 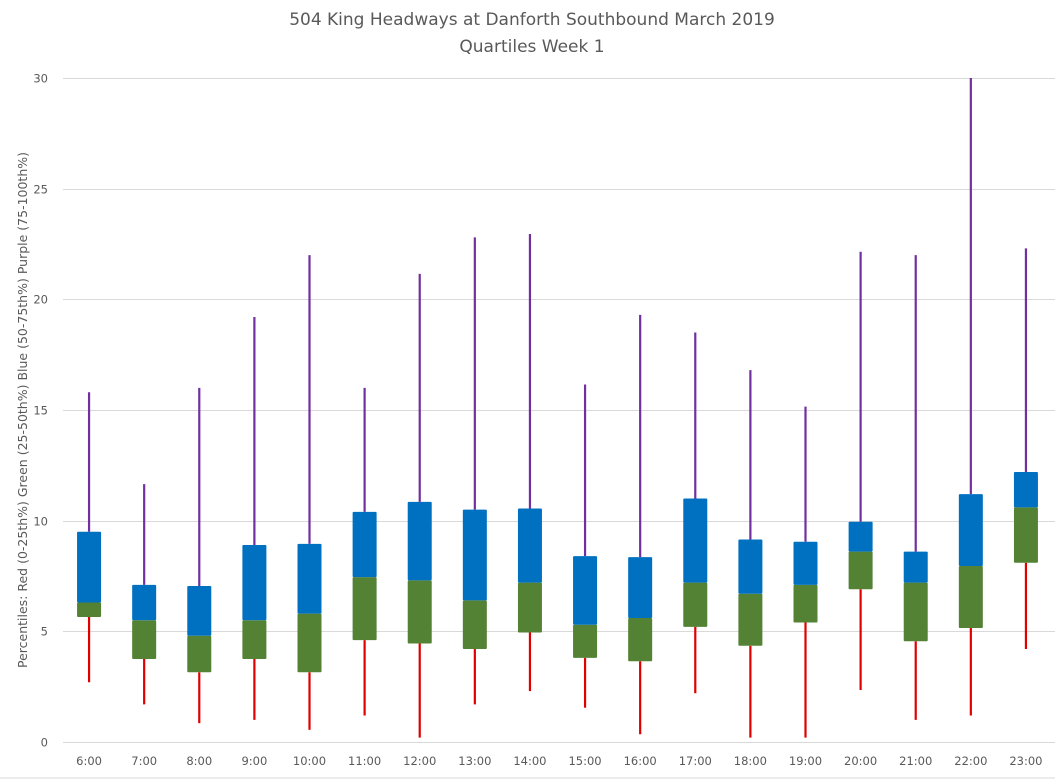 I want to click on chart-subtitle: Quartiles Week 1, so click(x=531, y=47).